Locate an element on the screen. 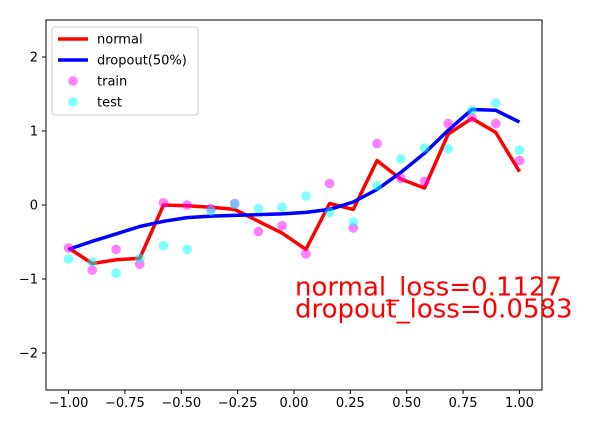 This screenshot has width=594, height=423. x-tick-label: 0.50 is located at coordinates (406, 403).